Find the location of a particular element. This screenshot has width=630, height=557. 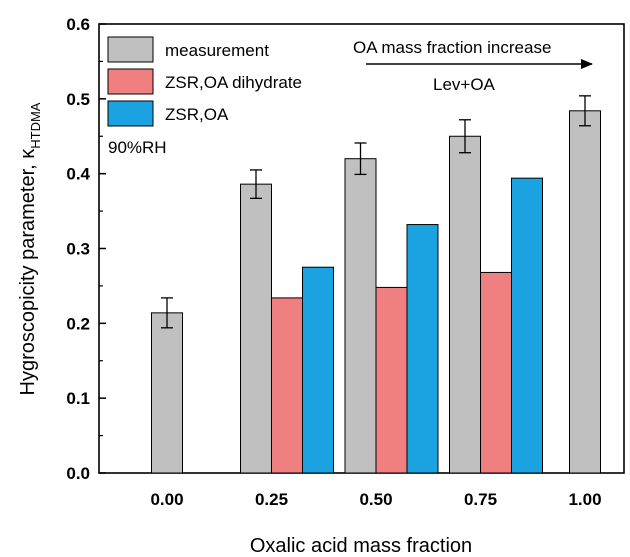

arrow-annotation: OA mass fraction increase is located at coordinates (452, 47).